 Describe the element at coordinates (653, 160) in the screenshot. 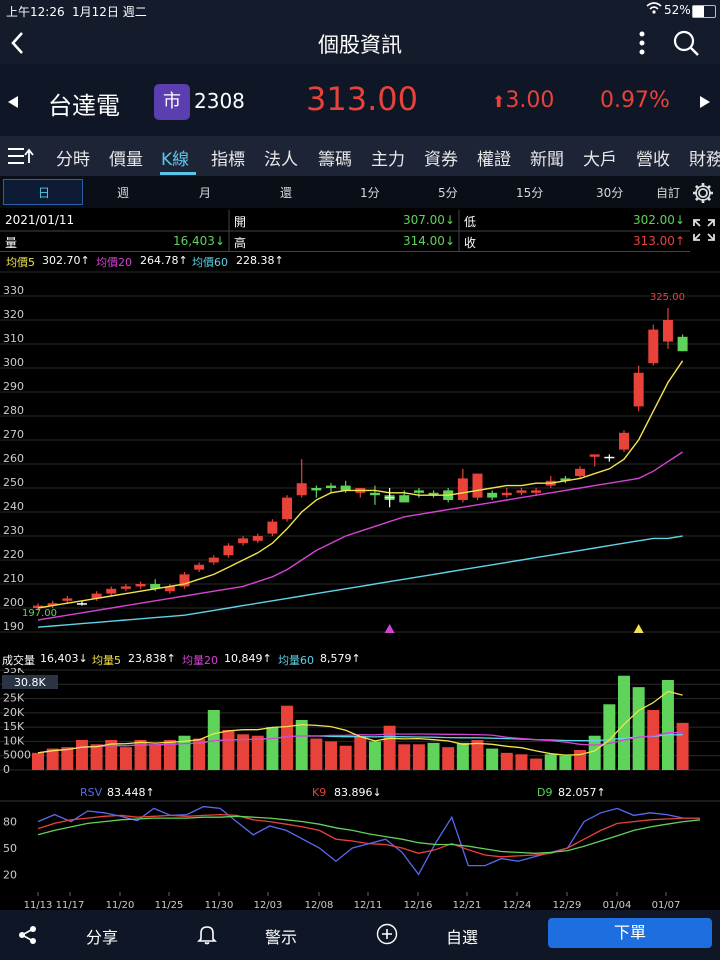

I see `tab-revenue: 營收` at that location.